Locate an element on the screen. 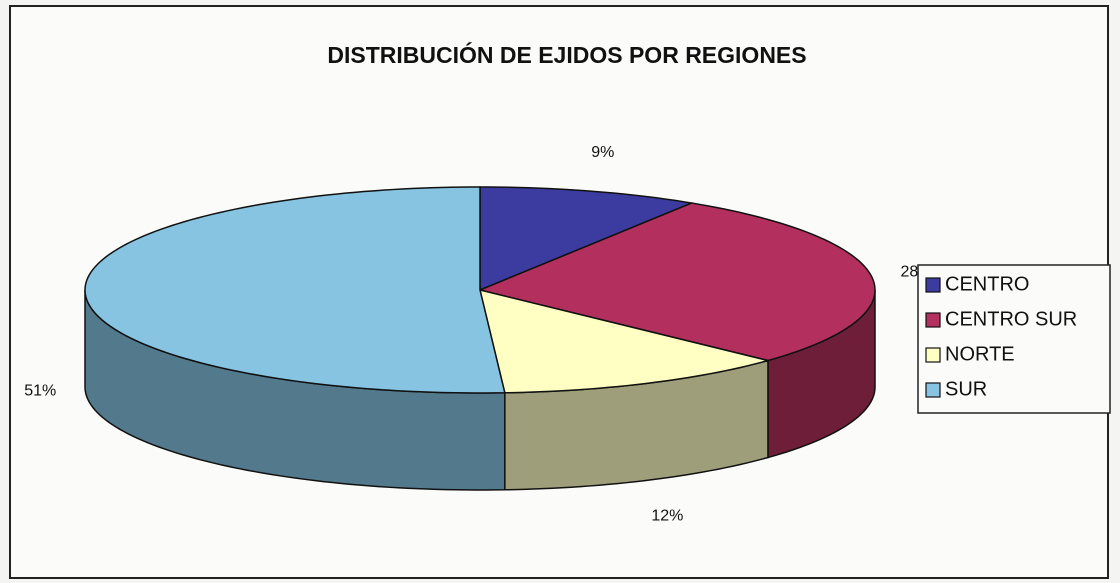 This screenshot has width=1120, height=583. legend-box is located at coordinates (1014, 339).